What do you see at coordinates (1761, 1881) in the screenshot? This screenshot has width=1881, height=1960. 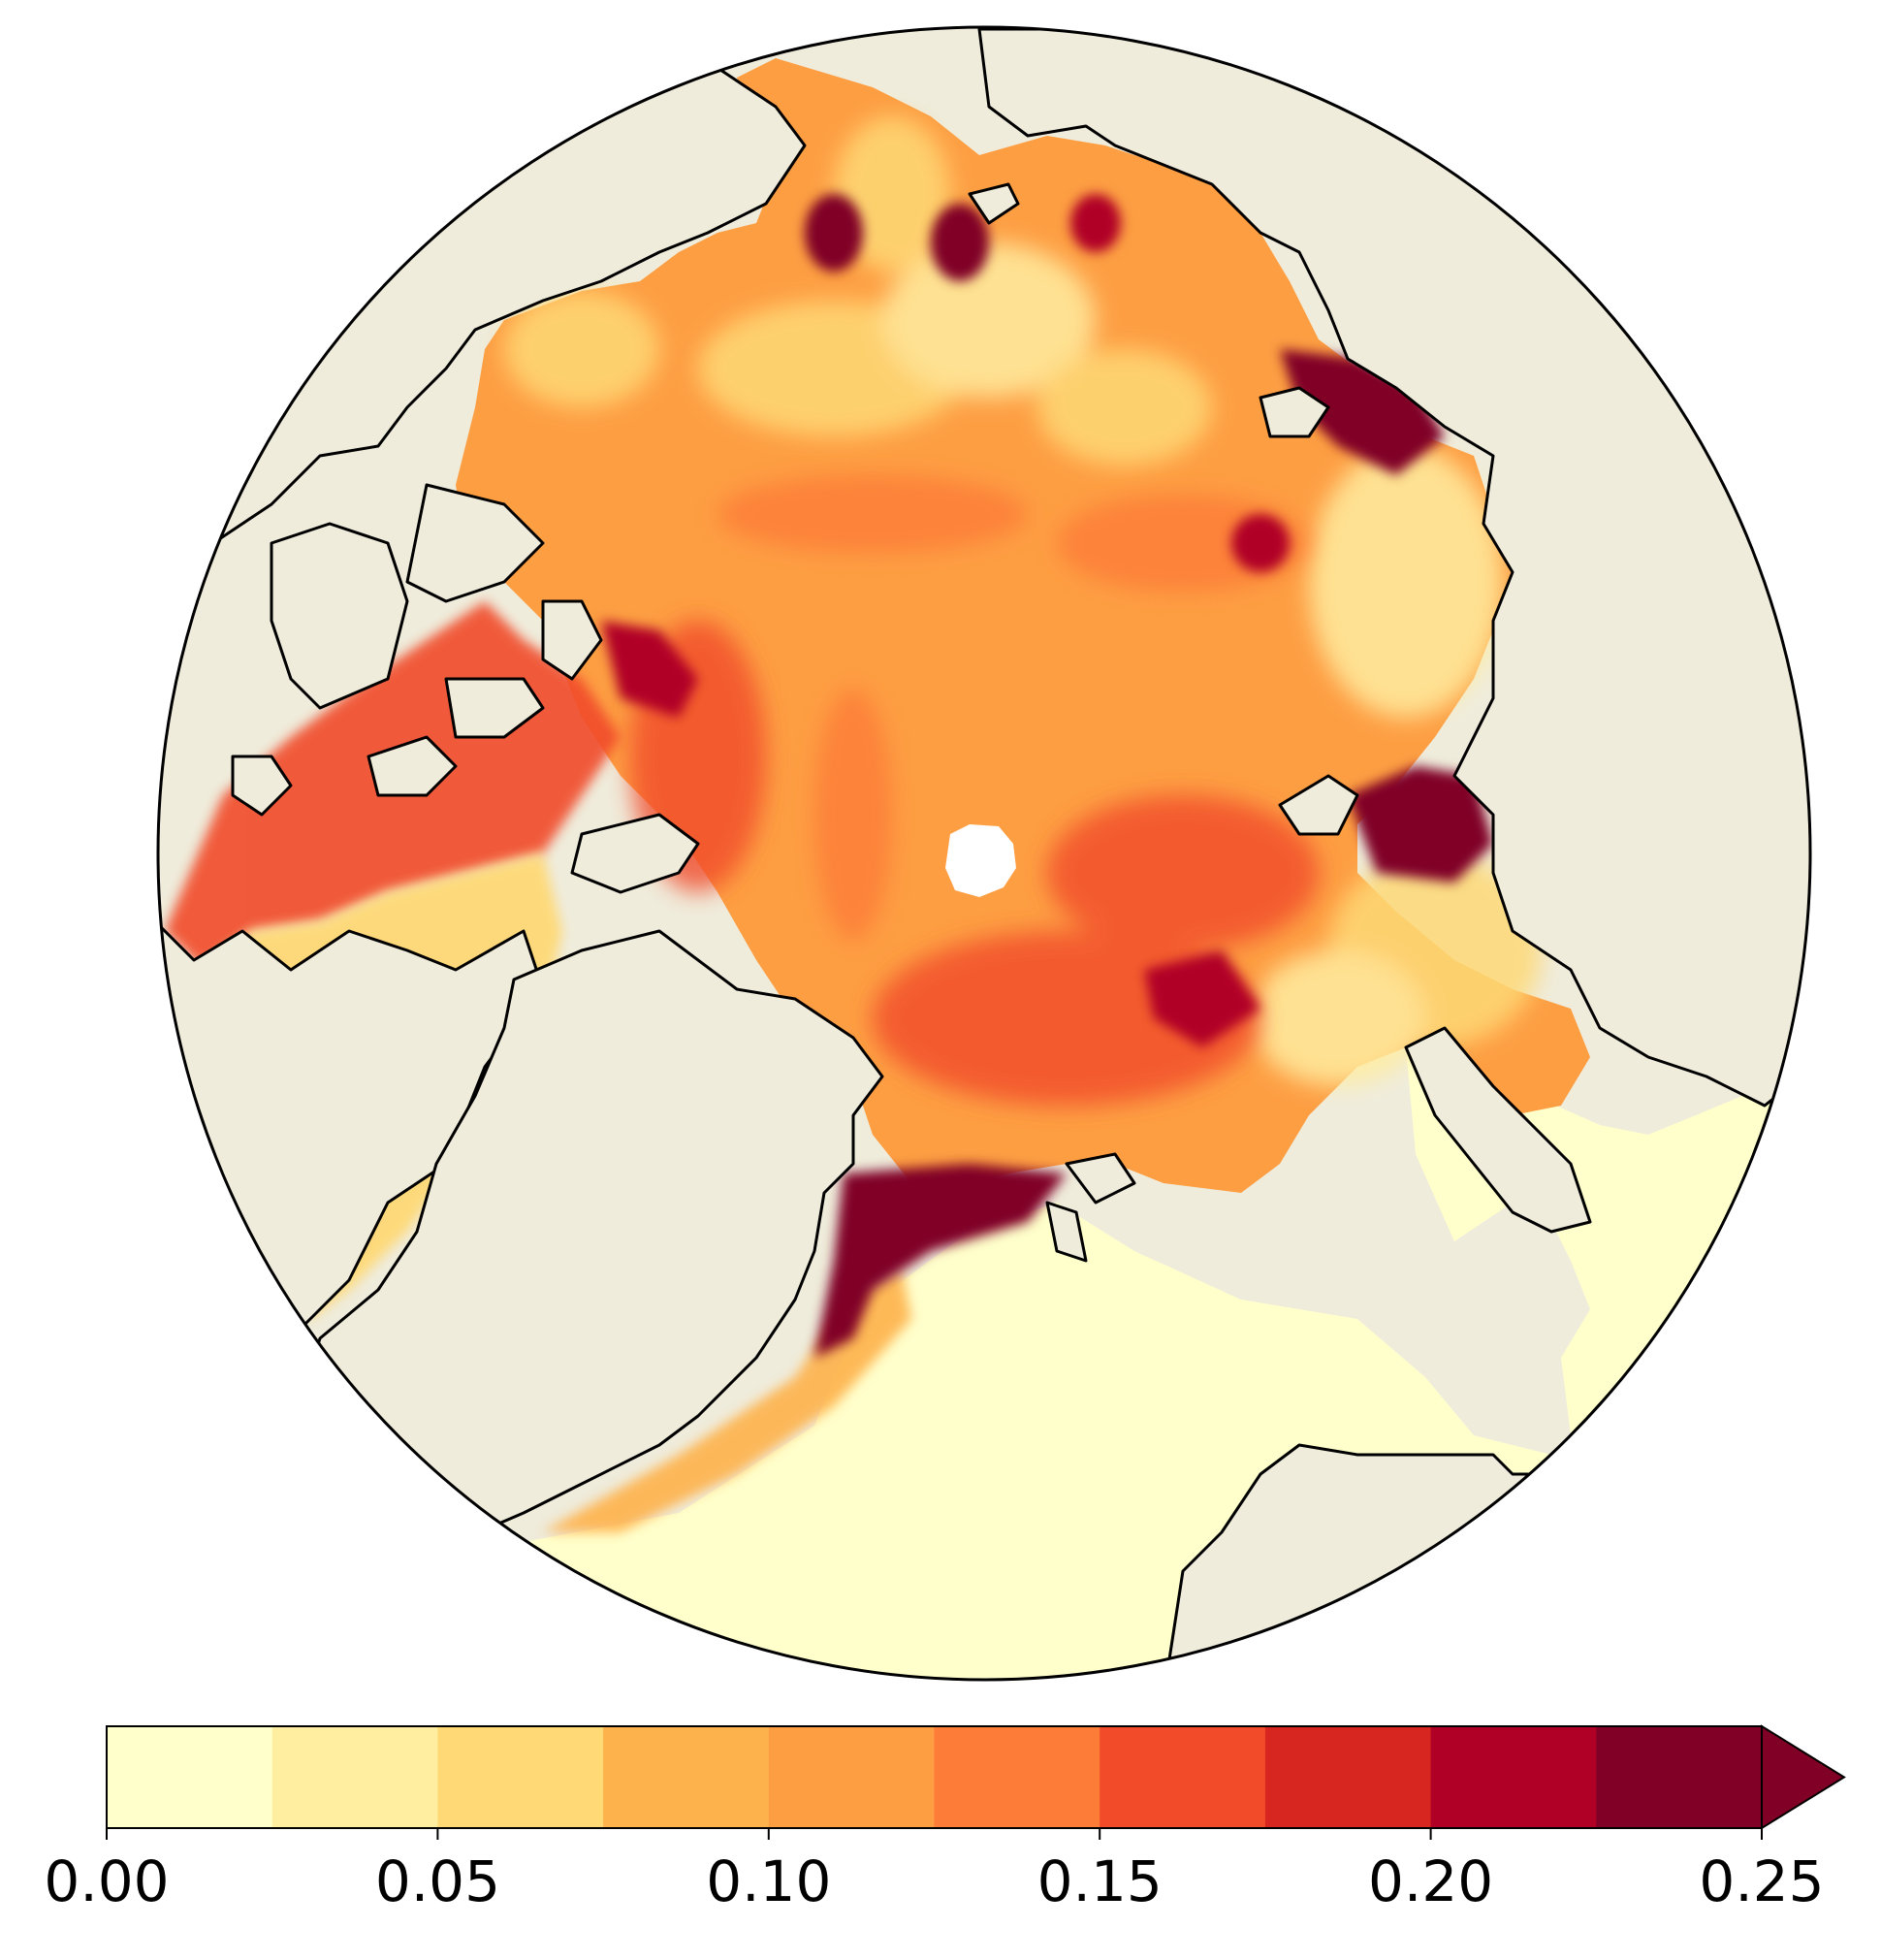 I see `colorbar-tick-label: 0.25` at bounding box center [1761, 1881].